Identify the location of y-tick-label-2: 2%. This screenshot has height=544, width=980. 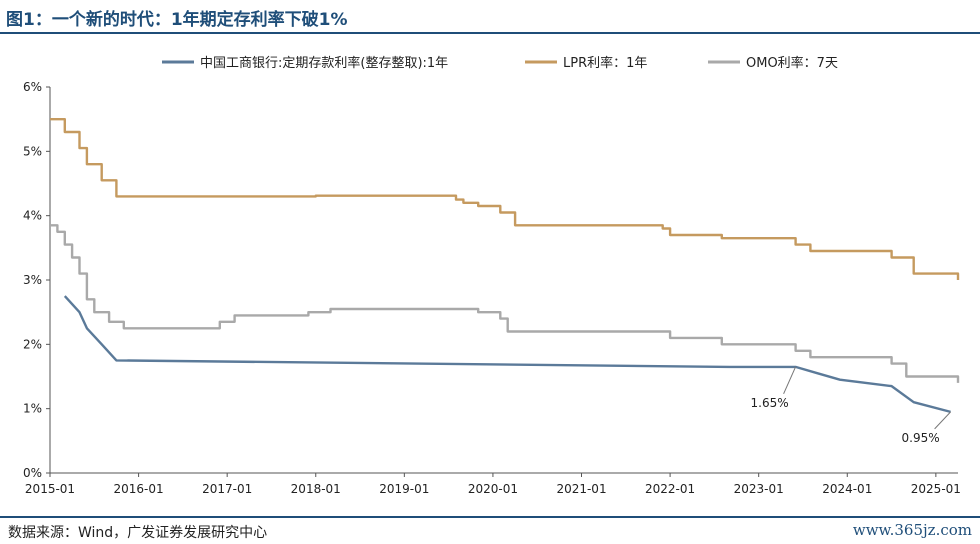
(32, 344).